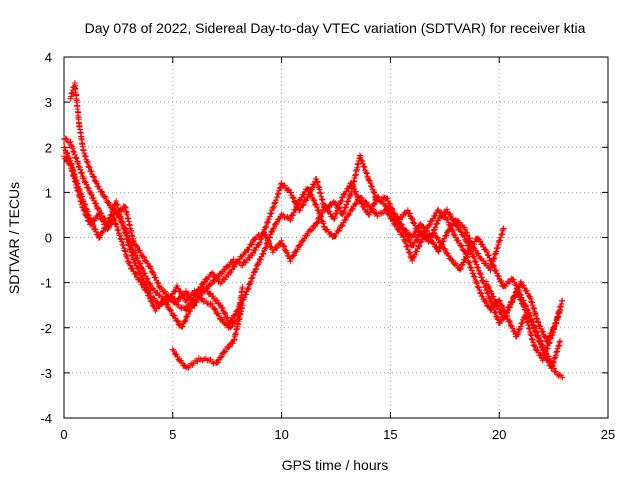 This screenshot has width=640, height=480. Describe the element at coordinates (390, 434) in the screenshot. I see `x-tick-label: 15` at that location.